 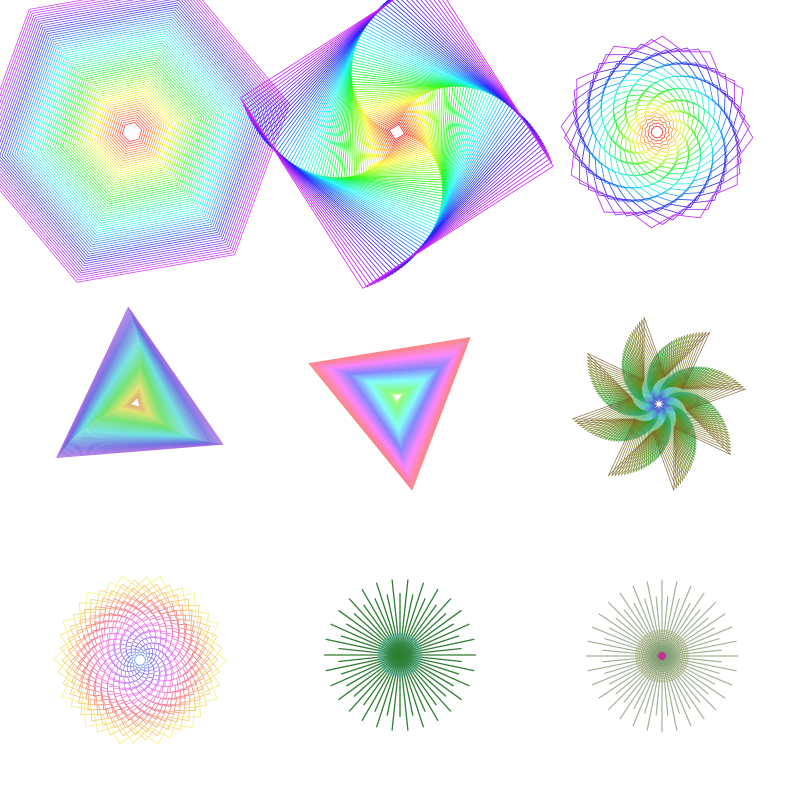 I want to click on pastel-triangle-figure, so click(x=140, y=382).